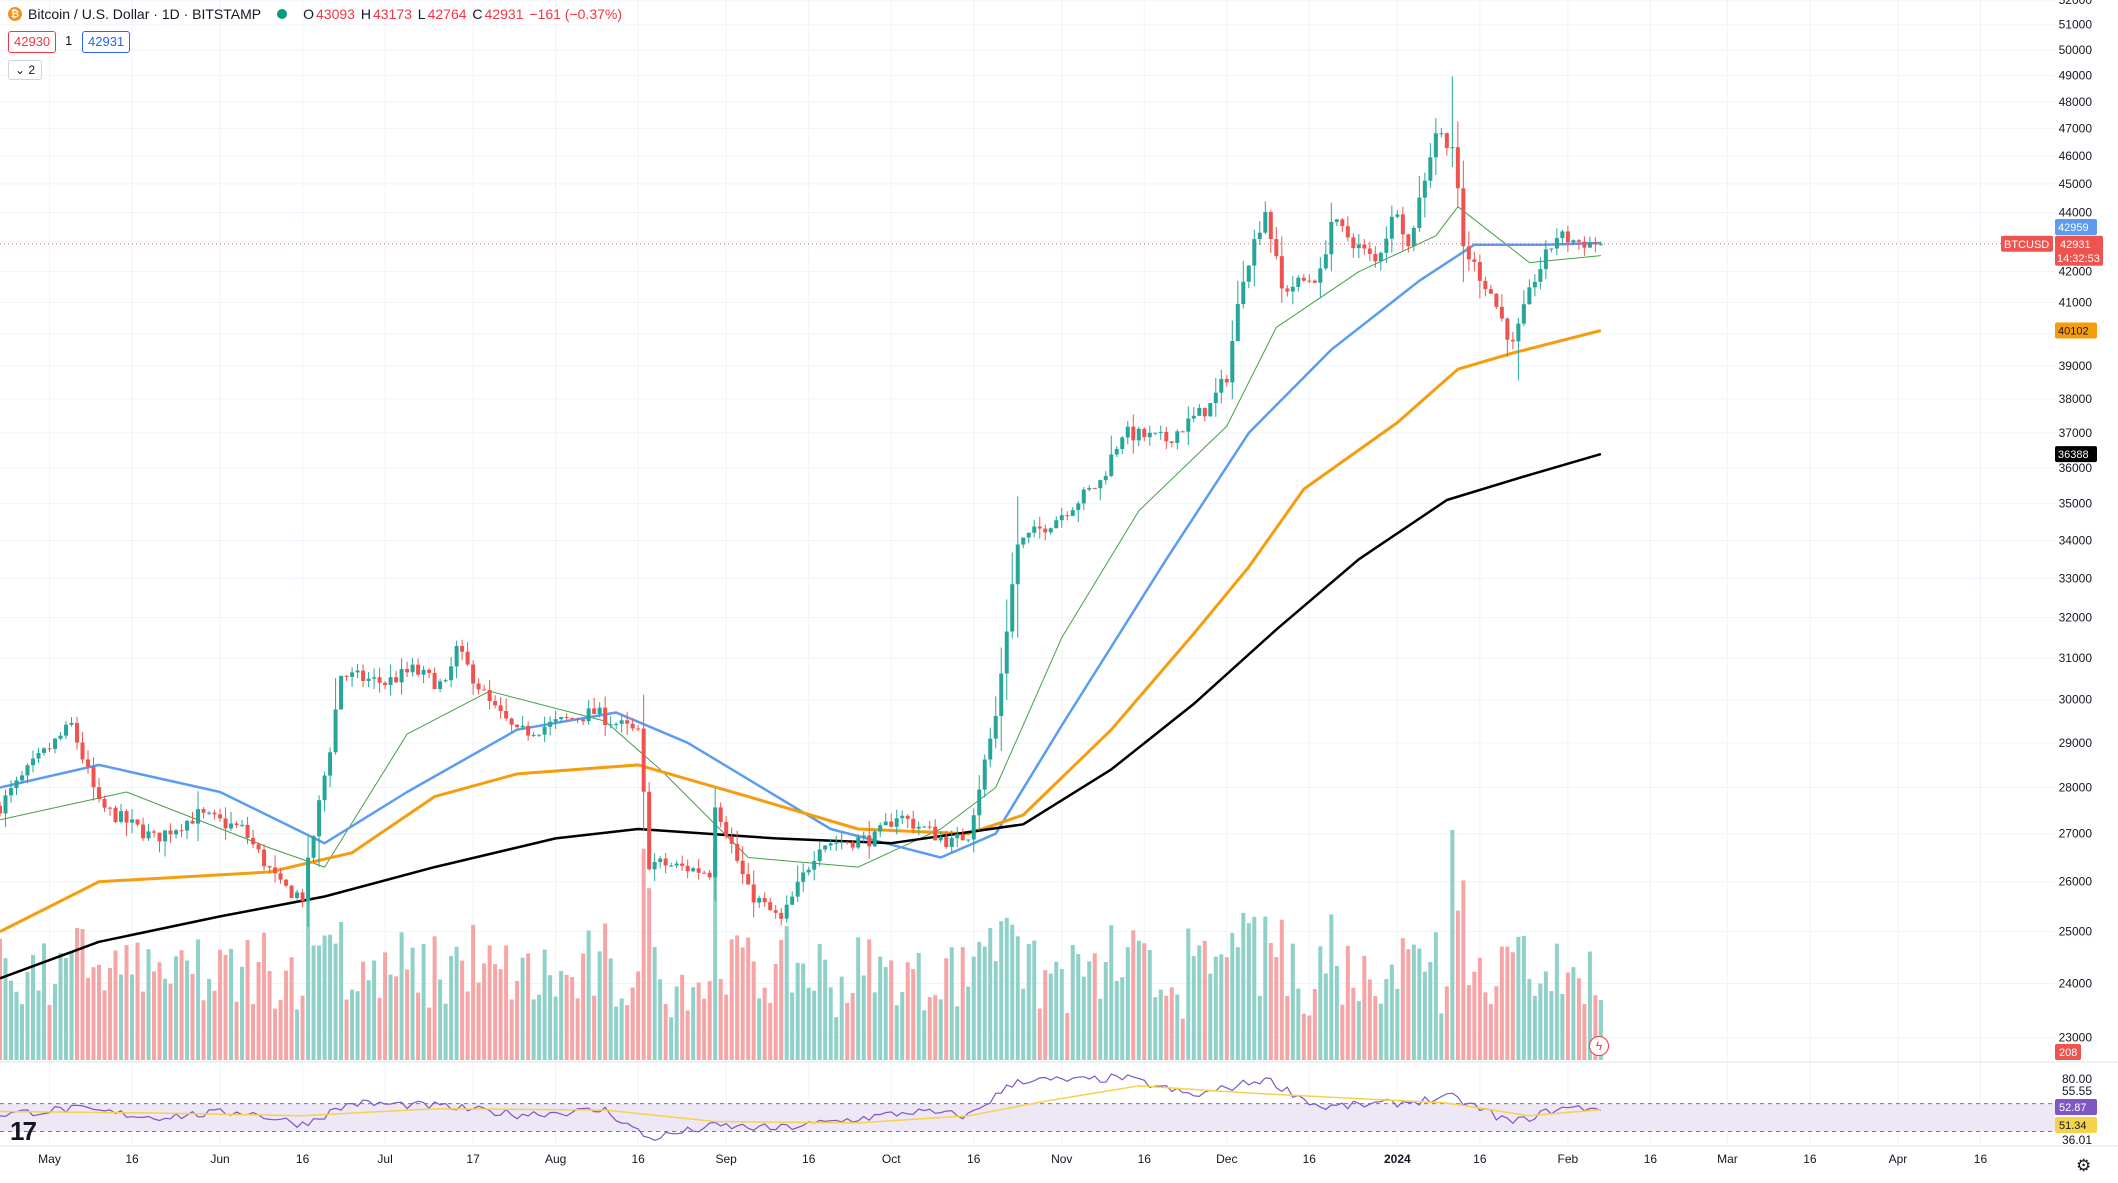  What do you see at coordinates (2073, 1108) in the screenshot?
I see `rsi-badge: 52.87` at bounding box center [2073, 1108].